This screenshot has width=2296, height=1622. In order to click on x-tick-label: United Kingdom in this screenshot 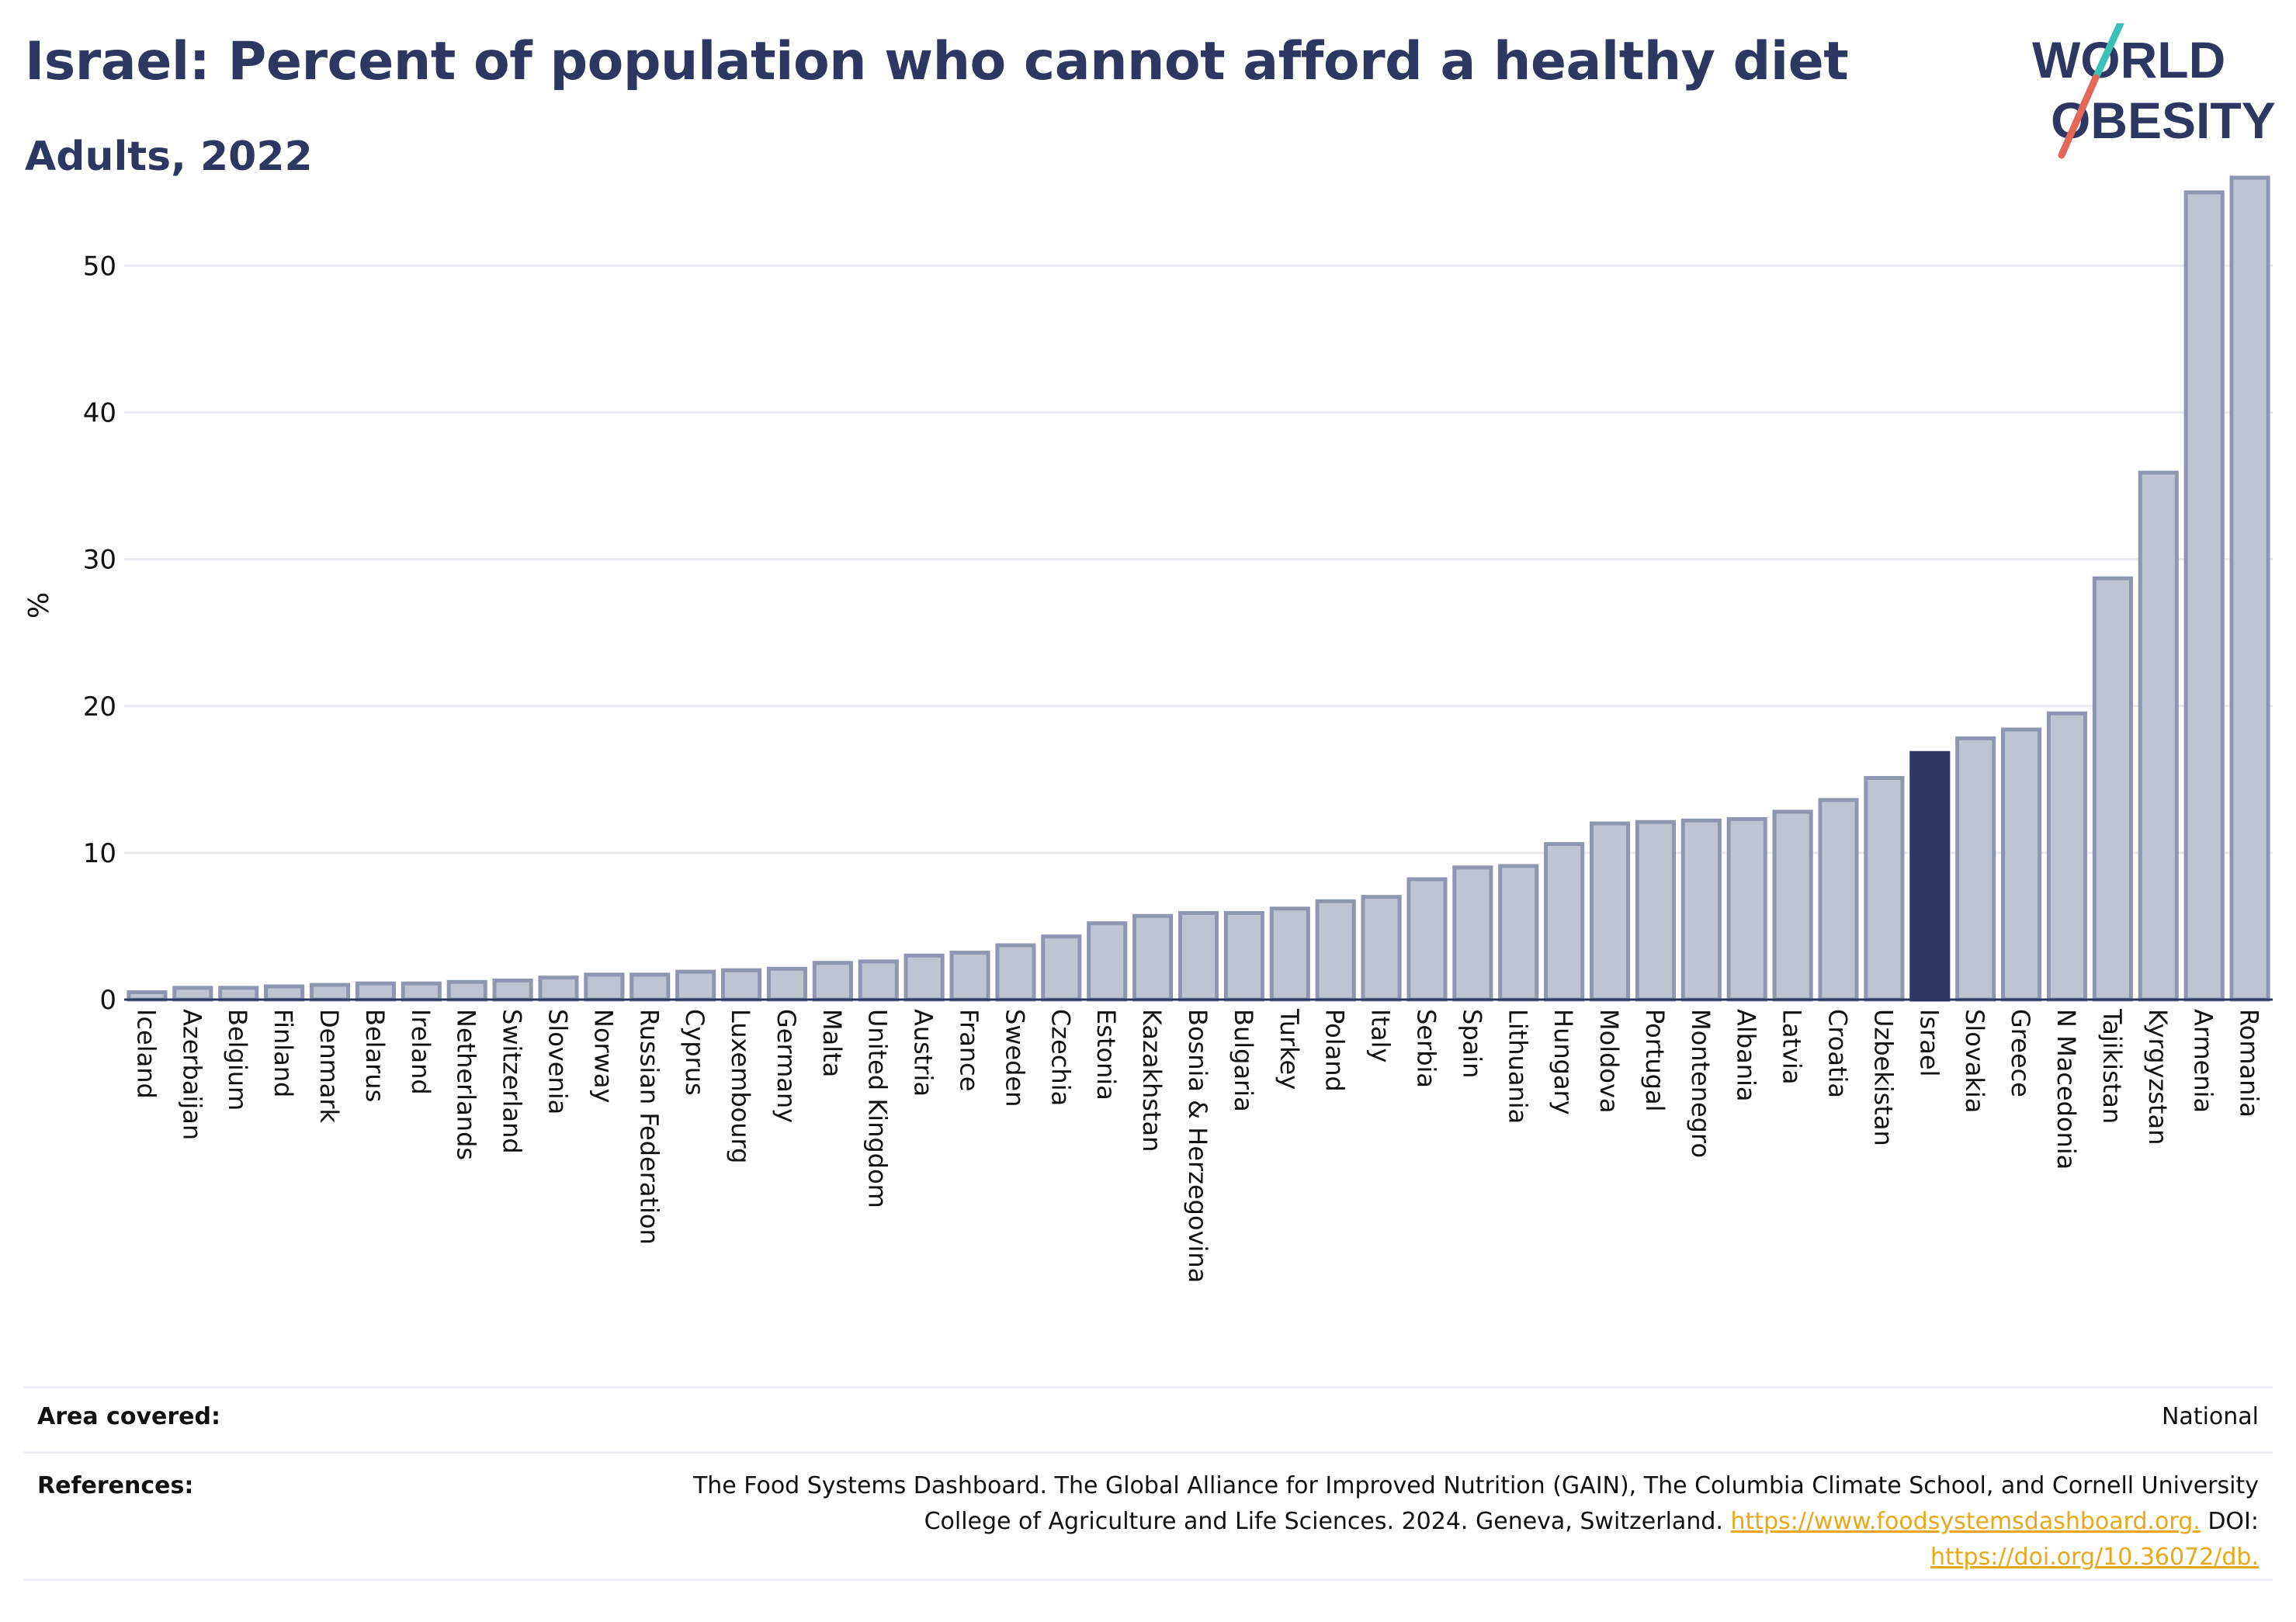, I will do `click(878, 1108)`.